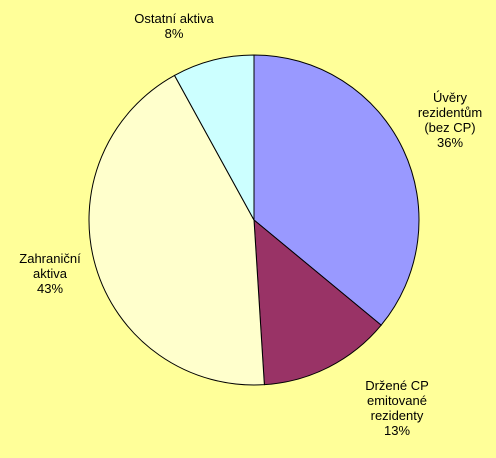 This screenshot has height=458, width=496. I want to click on value-label: 43%, so click(50, 288).